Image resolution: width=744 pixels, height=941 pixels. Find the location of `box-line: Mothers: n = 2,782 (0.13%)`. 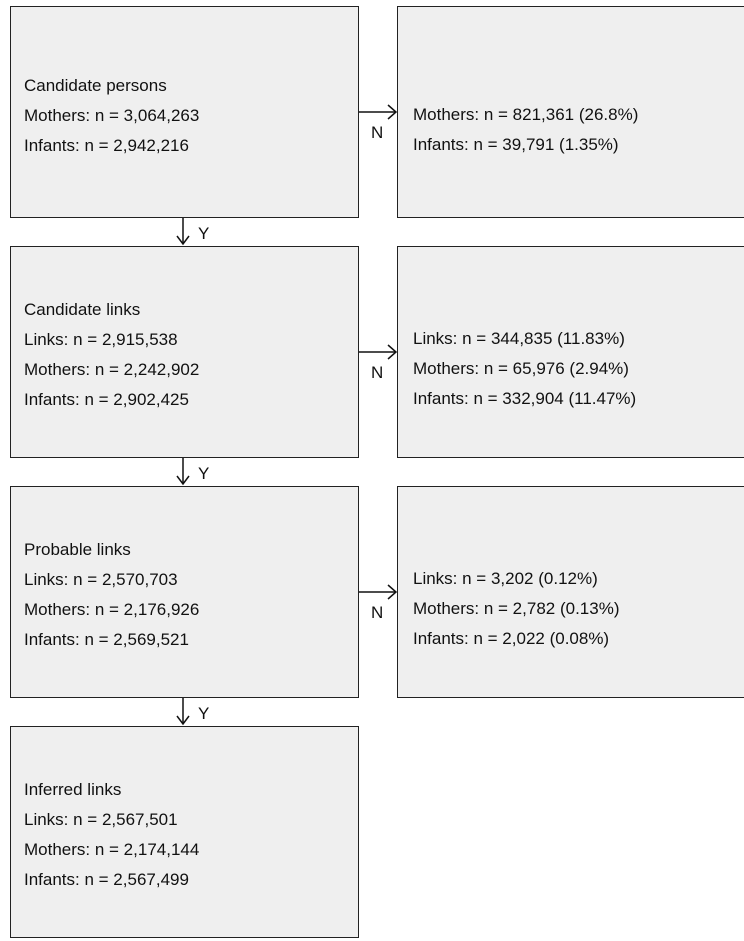

box-line: Mothers: n = 2,782 (0.13%) is located at coordinates (516, 608).